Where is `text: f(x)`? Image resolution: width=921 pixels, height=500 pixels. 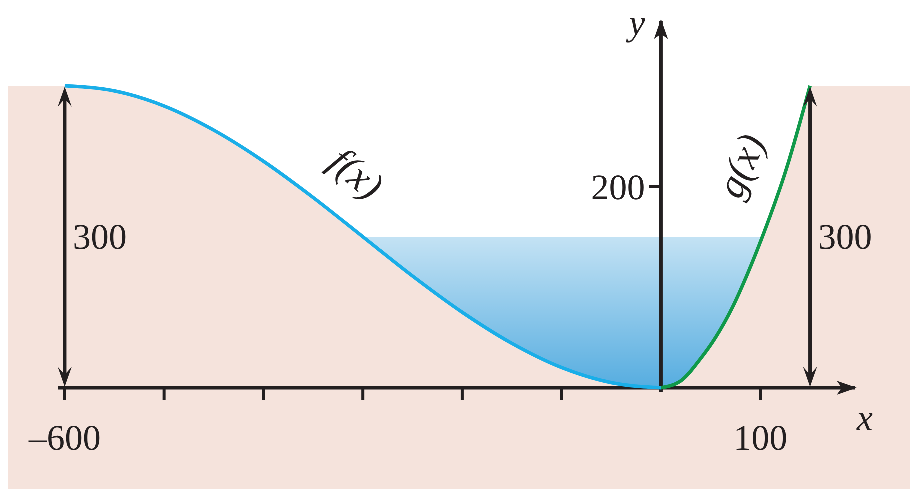
text: f(x) is located at coordinates (356, 173).